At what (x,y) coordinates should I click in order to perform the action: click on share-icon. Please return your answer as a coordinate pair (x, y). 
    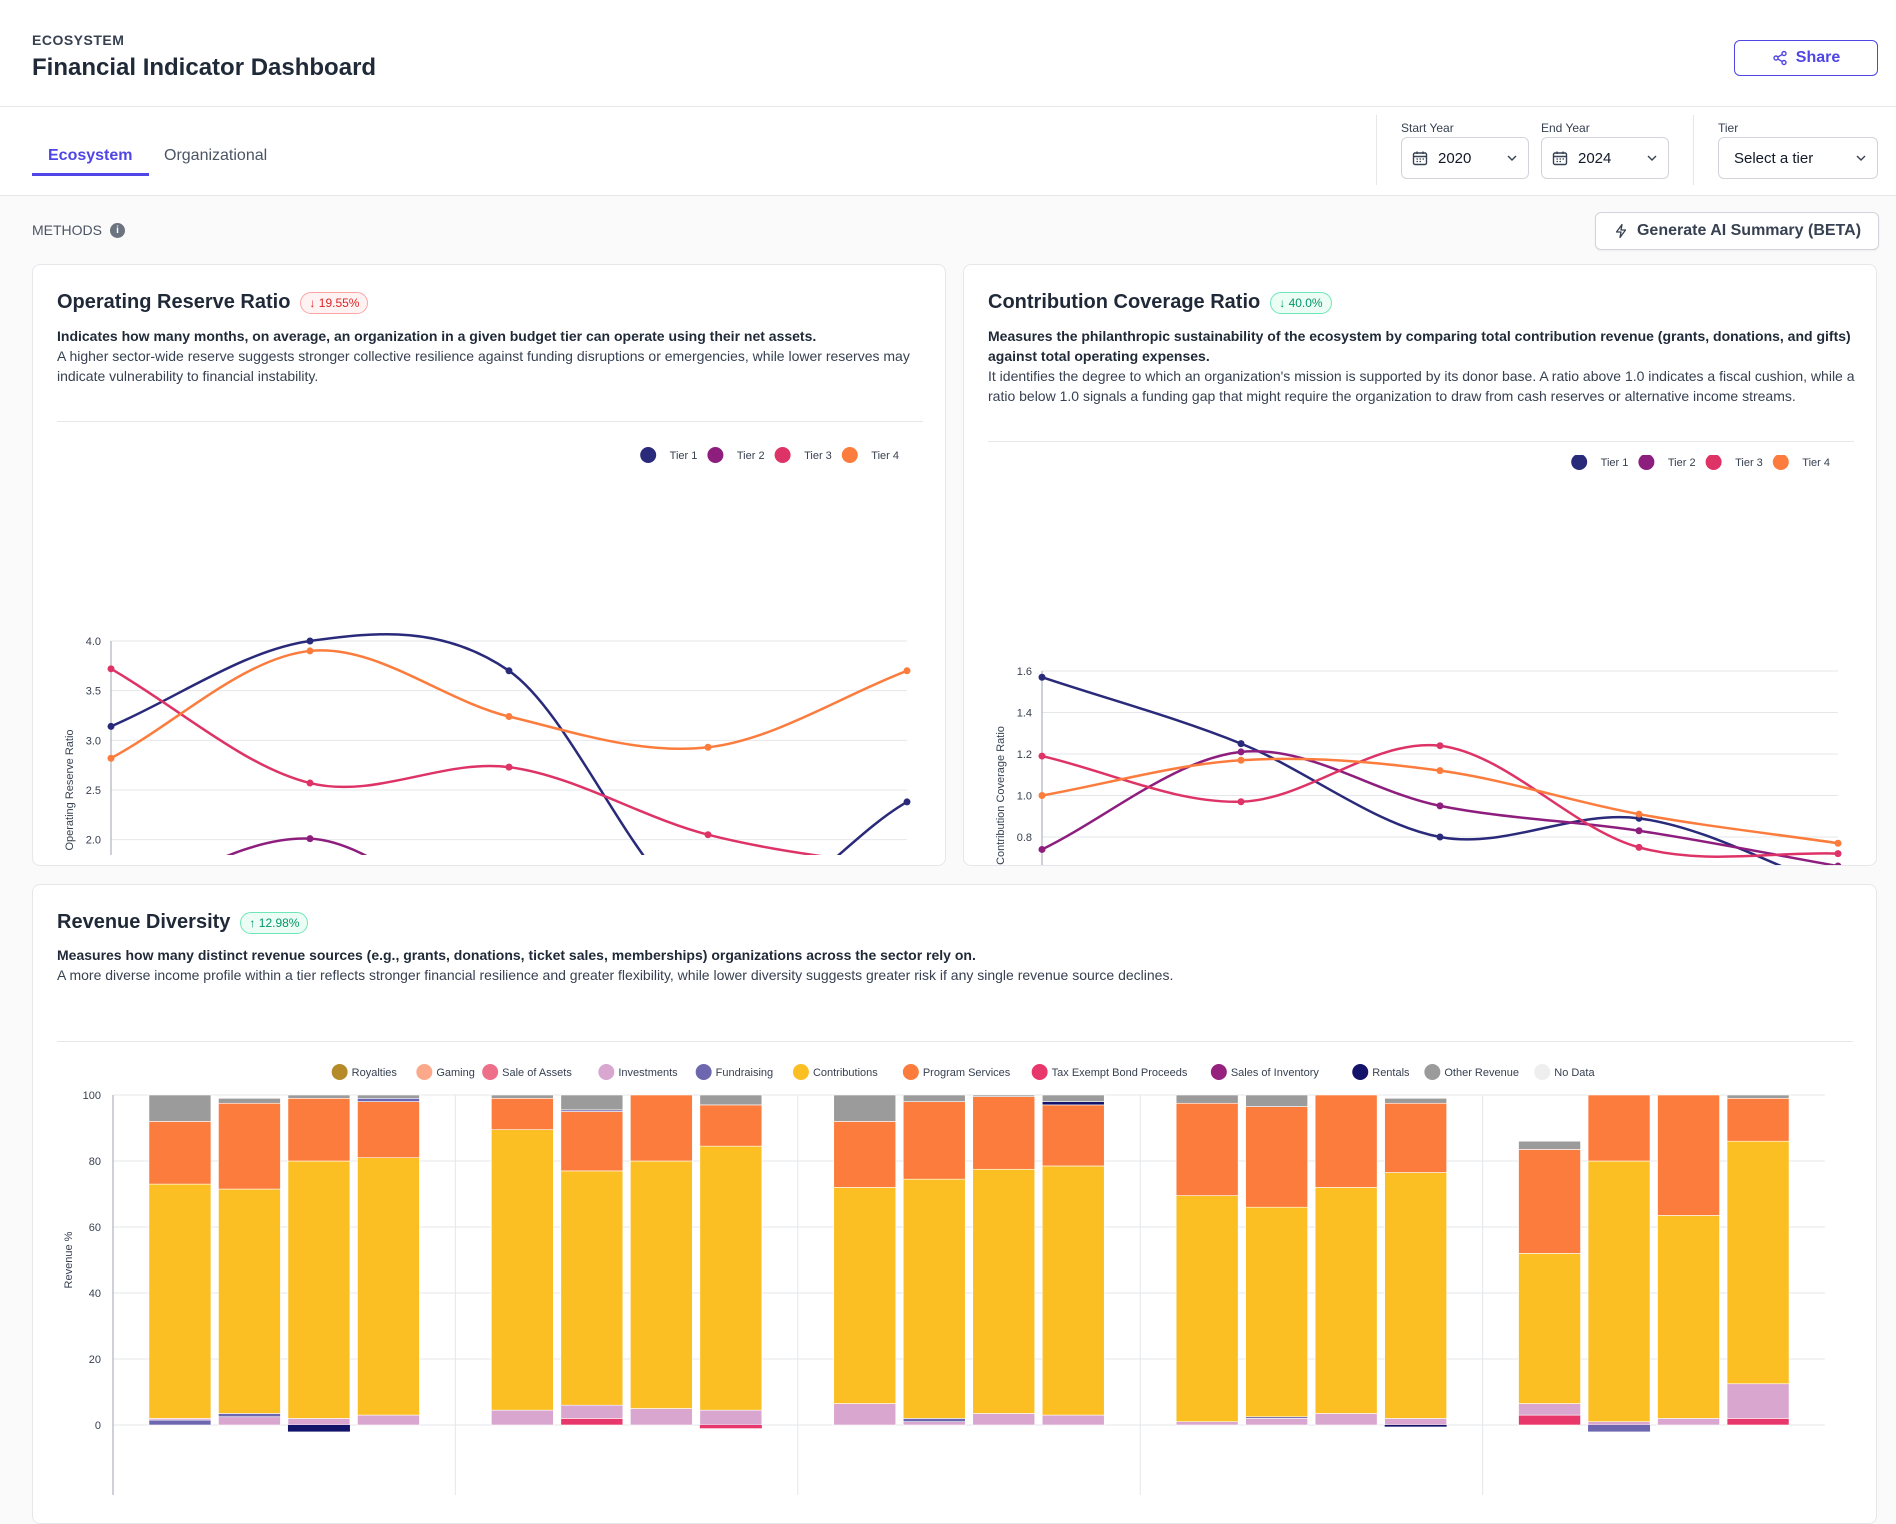
    Looking at the image, I should click on (1780, 58).